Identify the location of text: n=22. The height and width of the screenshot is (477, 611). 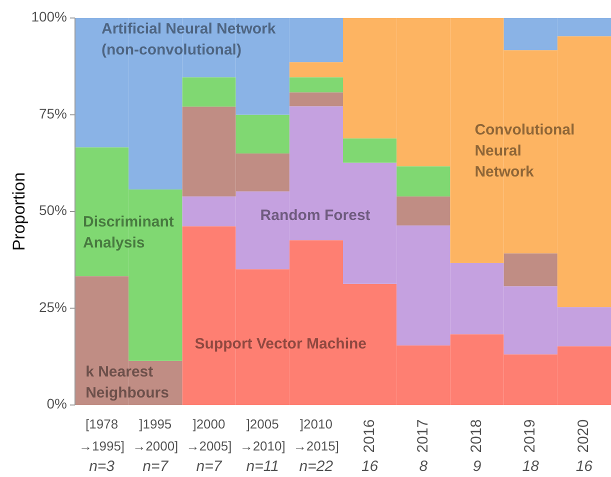
(316, 466).